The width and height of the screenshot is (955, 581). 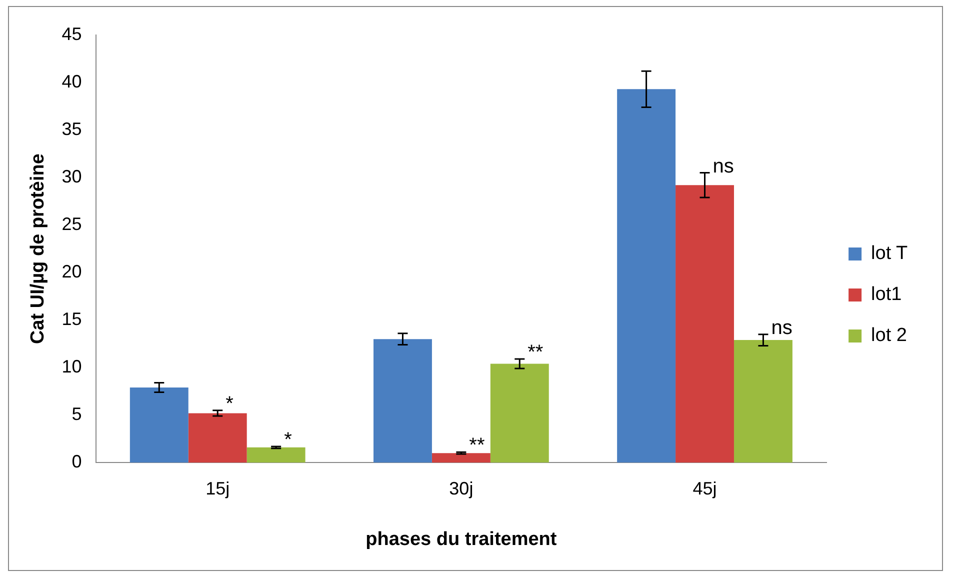 What do you see at coordinates (72, 224) in the screenshot?
I see `y-tick-label: 25` at bounding box center [72, 224].